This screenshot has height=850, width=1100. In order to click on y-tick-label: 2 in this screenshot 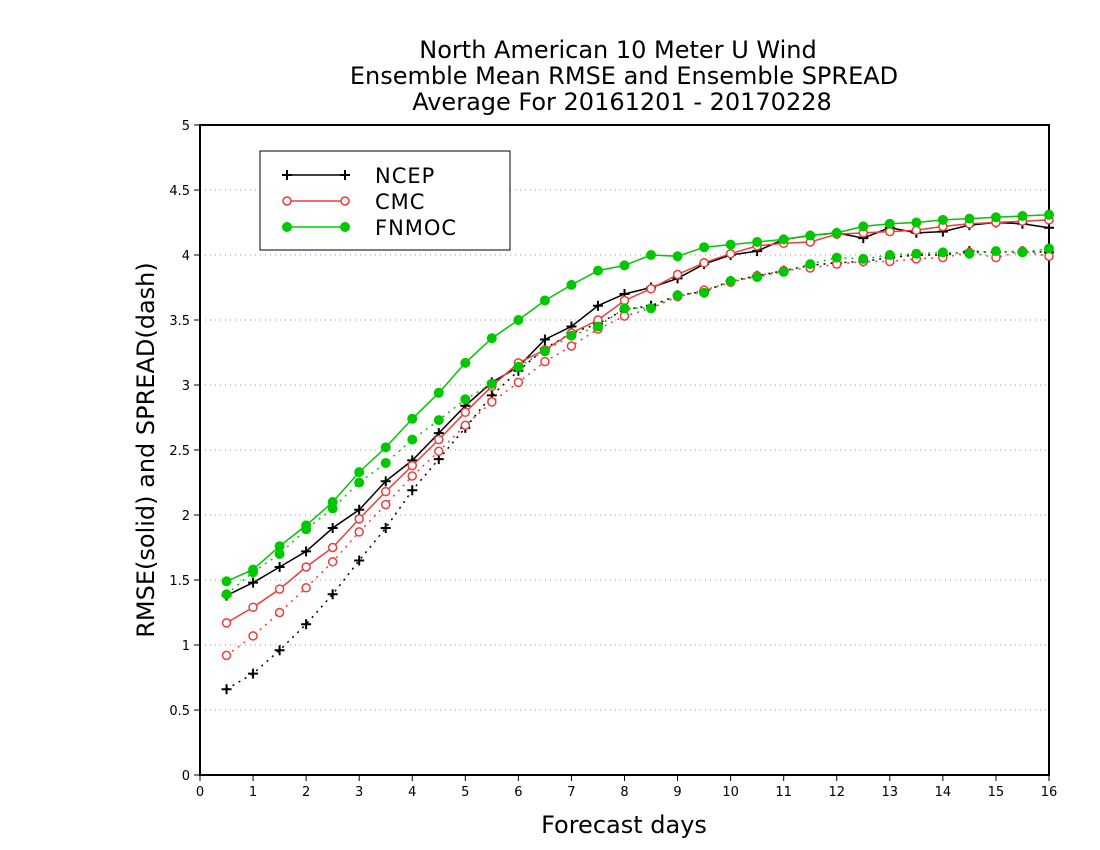, I will do `click(186, 516)`.